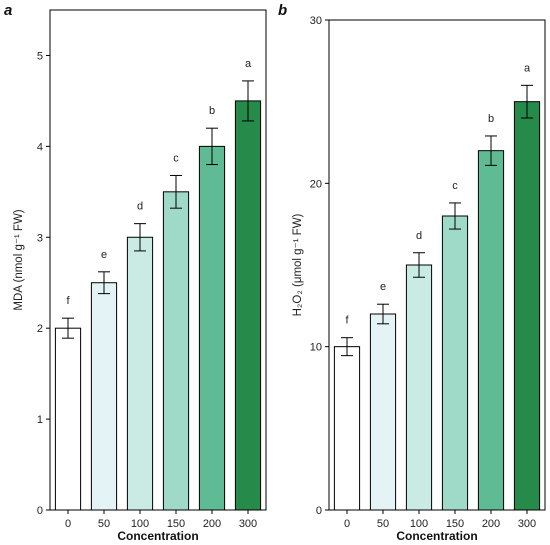 The image size is (550, 545). What do you see at coordinates (104, 524) in the screenshot?
I see `panel-a-x-tick-label: 50` at bounding box center [104, 524].